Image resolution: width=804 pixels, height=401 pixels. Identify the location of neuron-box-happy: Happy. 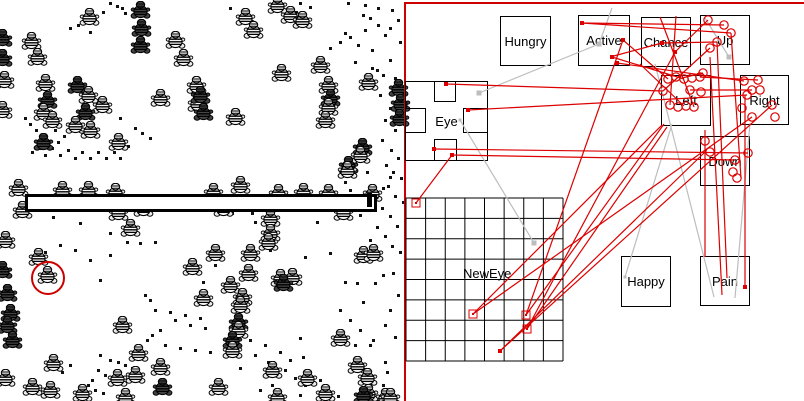
(646, 281).